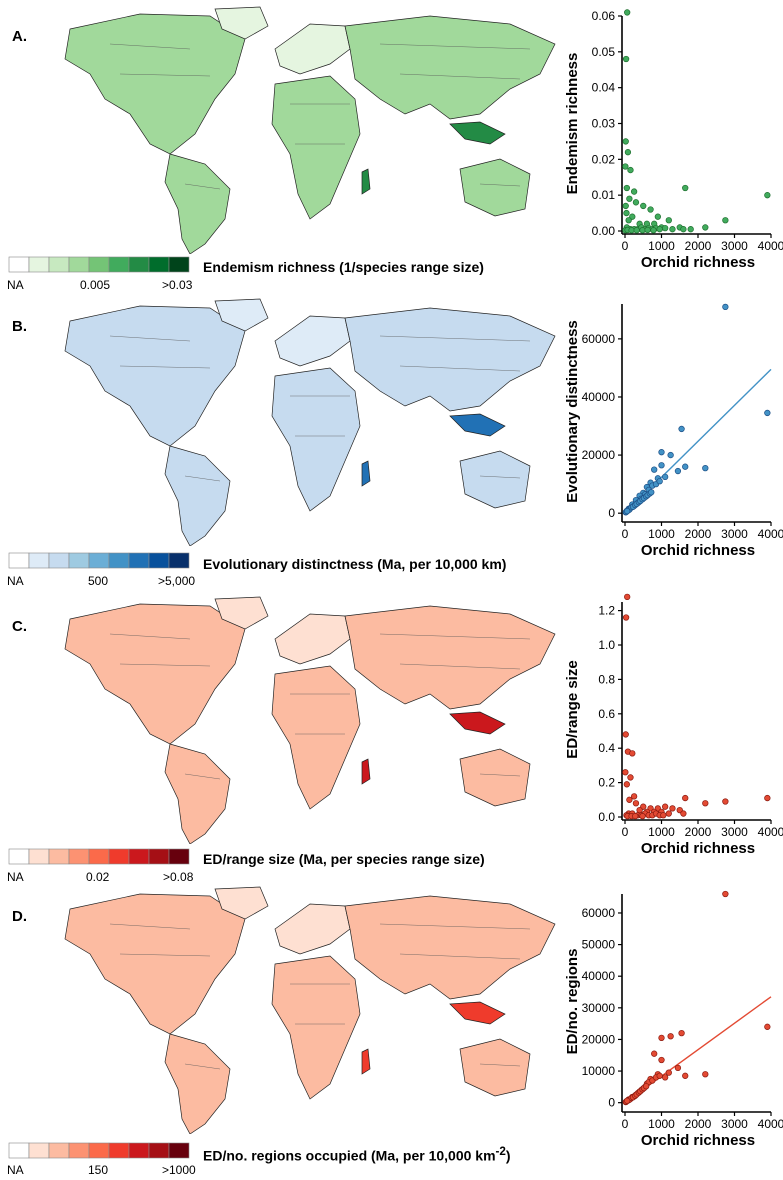 This screenshot has width=783, height=1180. Describe the element at coordinates (606, 714) in the screenshot. I see `y-tick-label: 0.6` at that location.